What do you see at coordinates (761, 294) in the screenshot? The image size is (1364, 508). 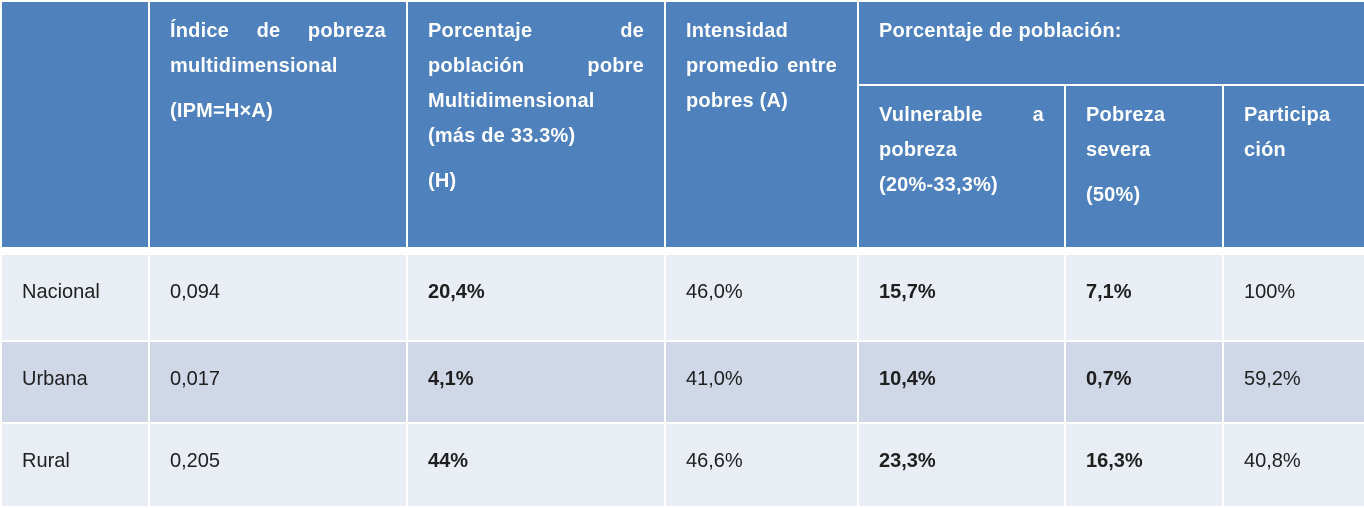 I see `cell-a: 46,0%` at bounding box center [761, 294].